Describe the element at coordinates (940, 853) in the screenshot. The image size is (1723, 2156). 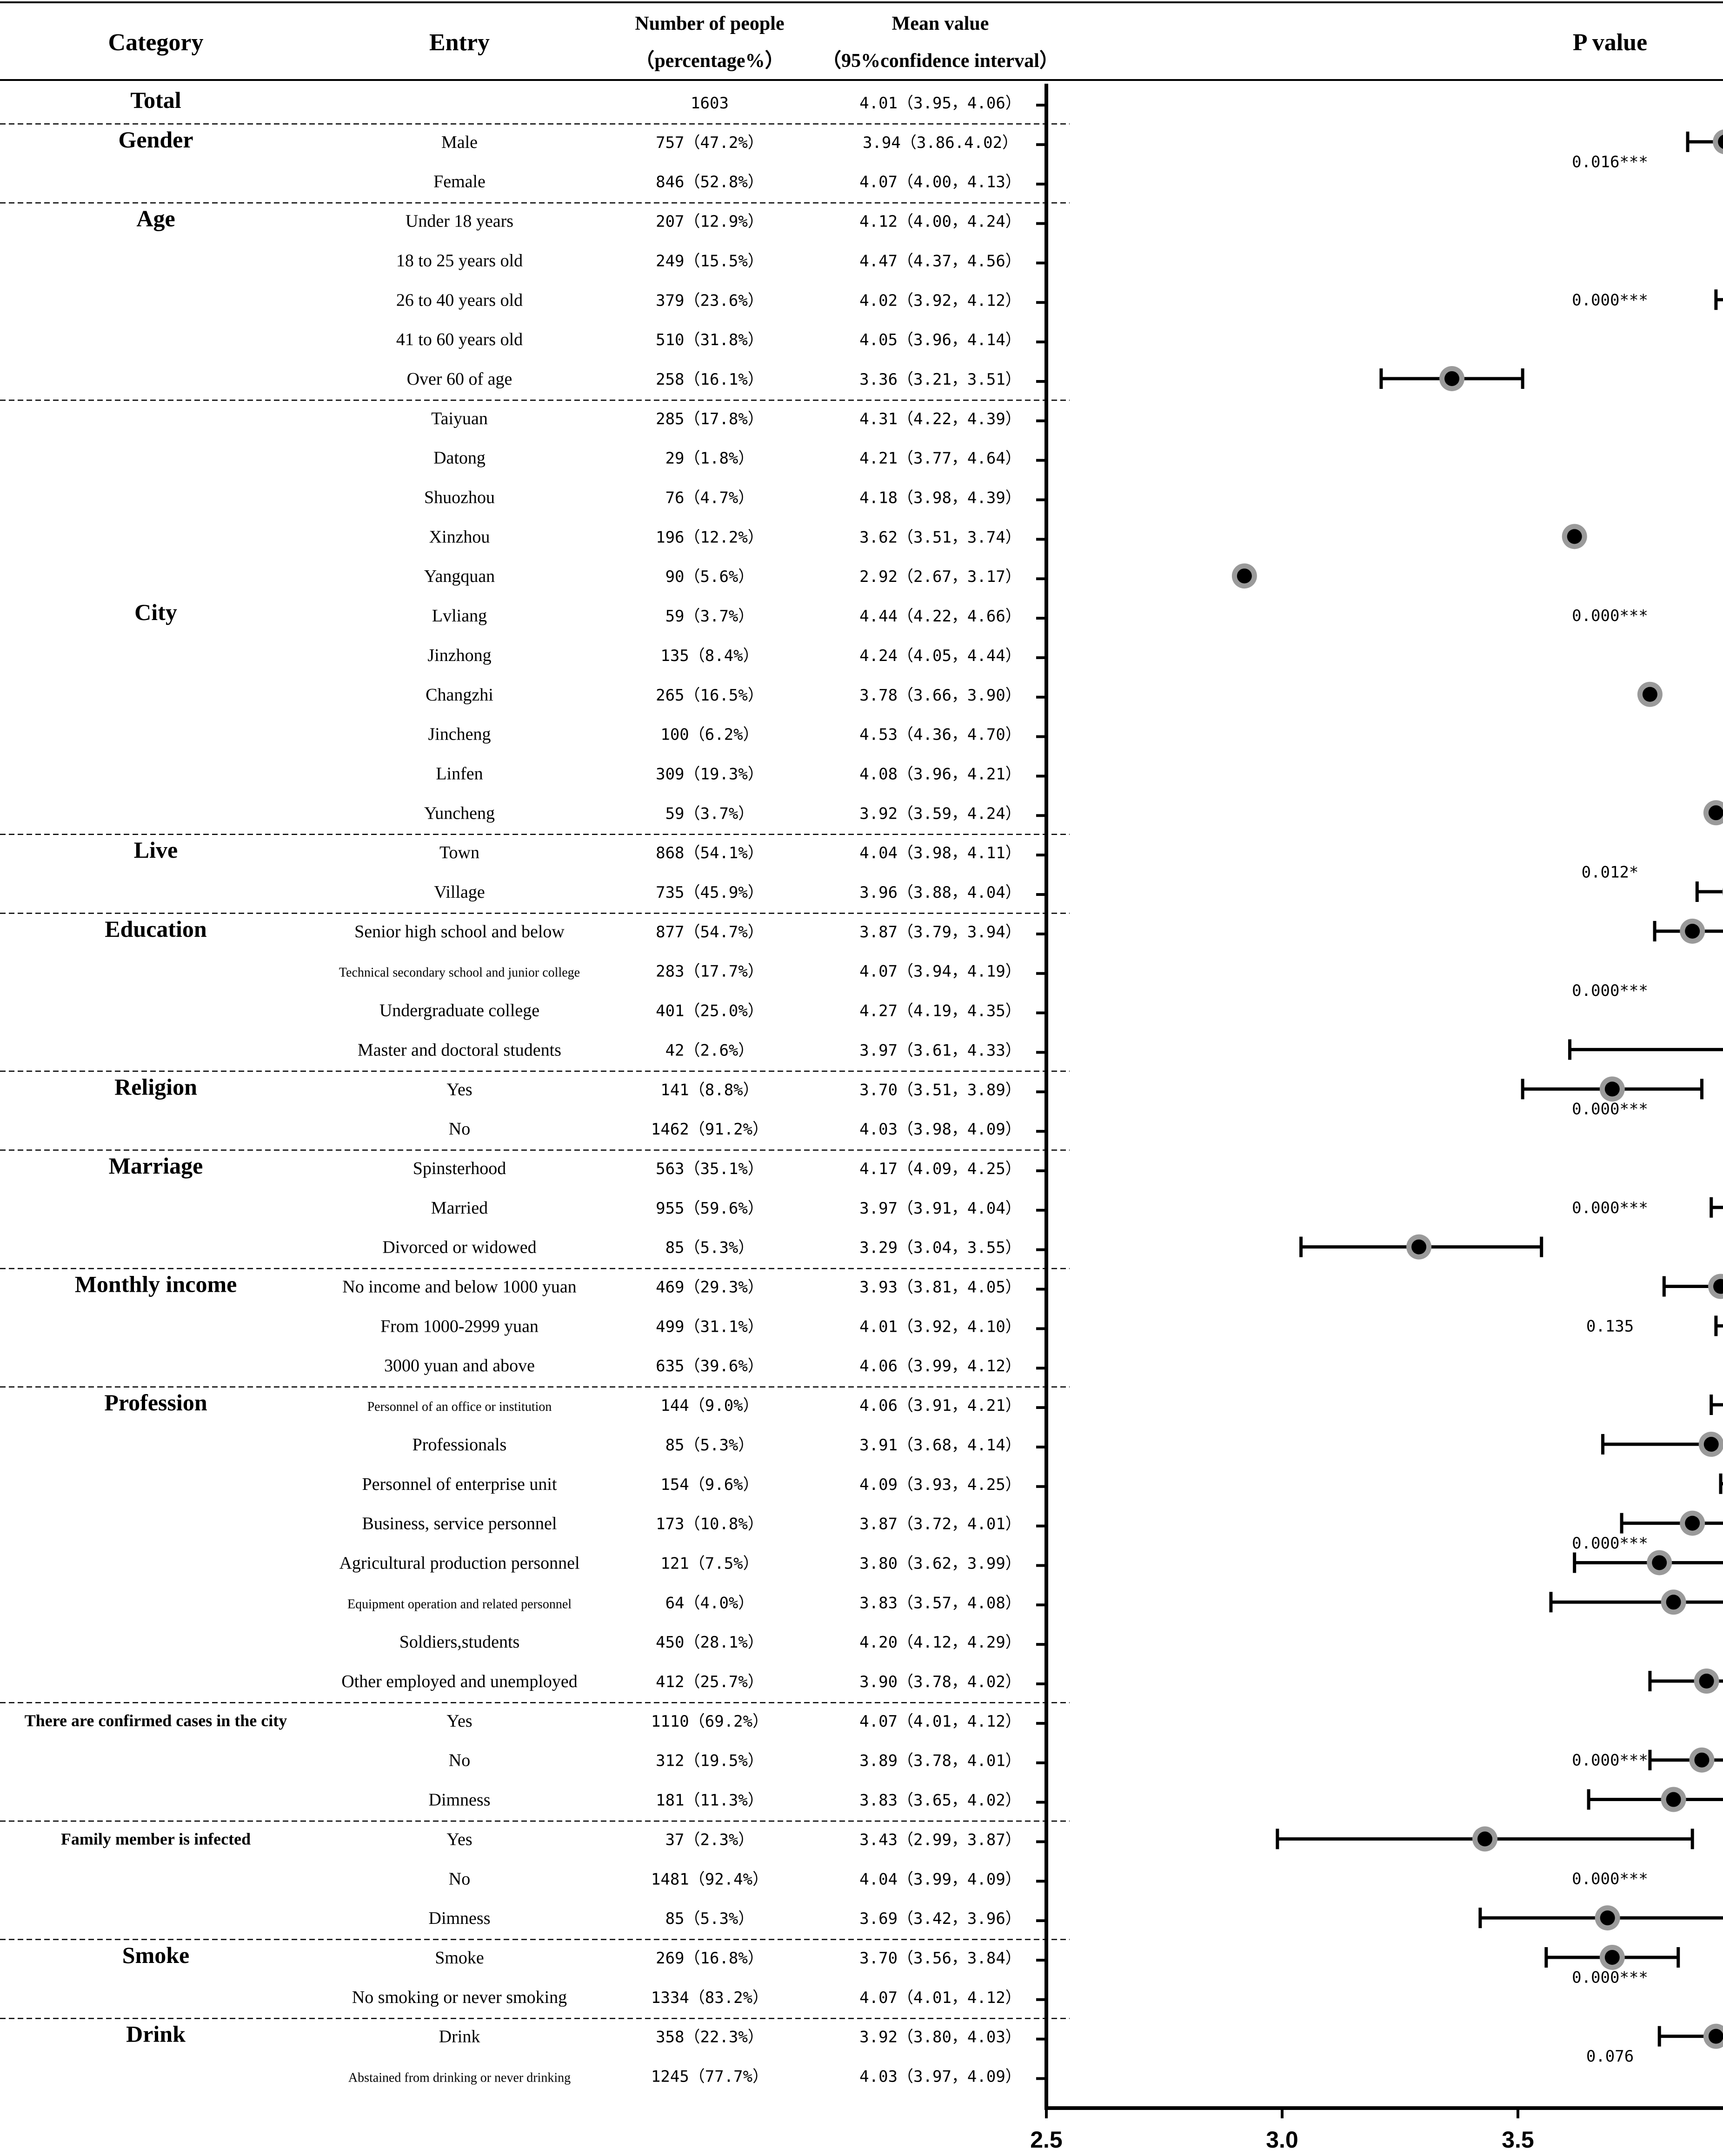
I see `mean-ci-value: 4.04（3.98，4.11）` at that location.